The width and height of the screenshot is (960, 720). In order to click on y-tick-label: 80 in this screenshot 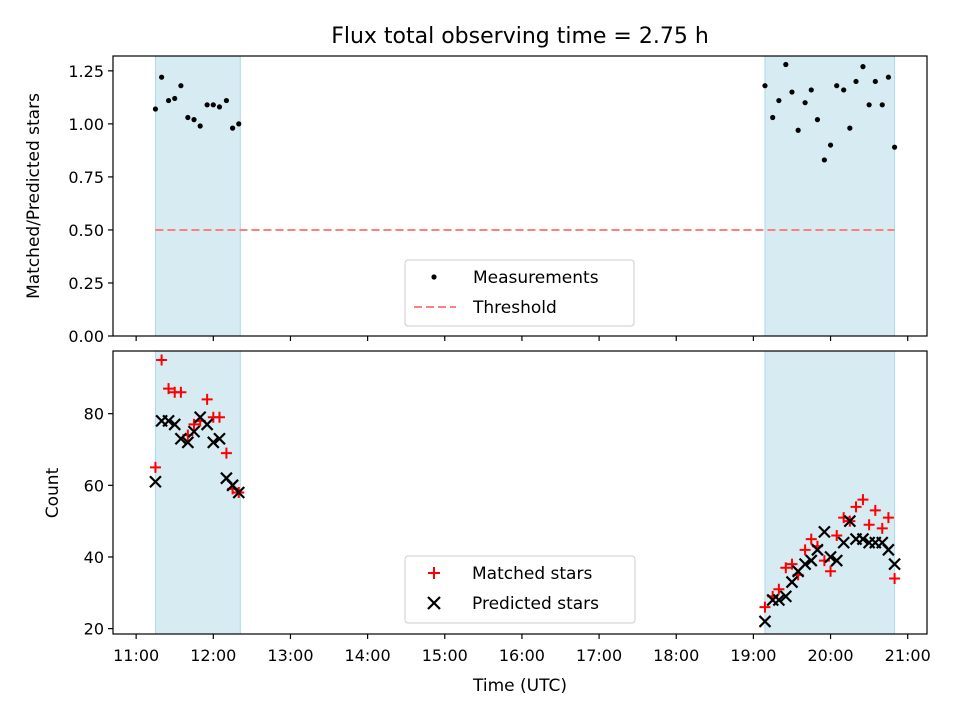, I will do `click(94, 414)`.